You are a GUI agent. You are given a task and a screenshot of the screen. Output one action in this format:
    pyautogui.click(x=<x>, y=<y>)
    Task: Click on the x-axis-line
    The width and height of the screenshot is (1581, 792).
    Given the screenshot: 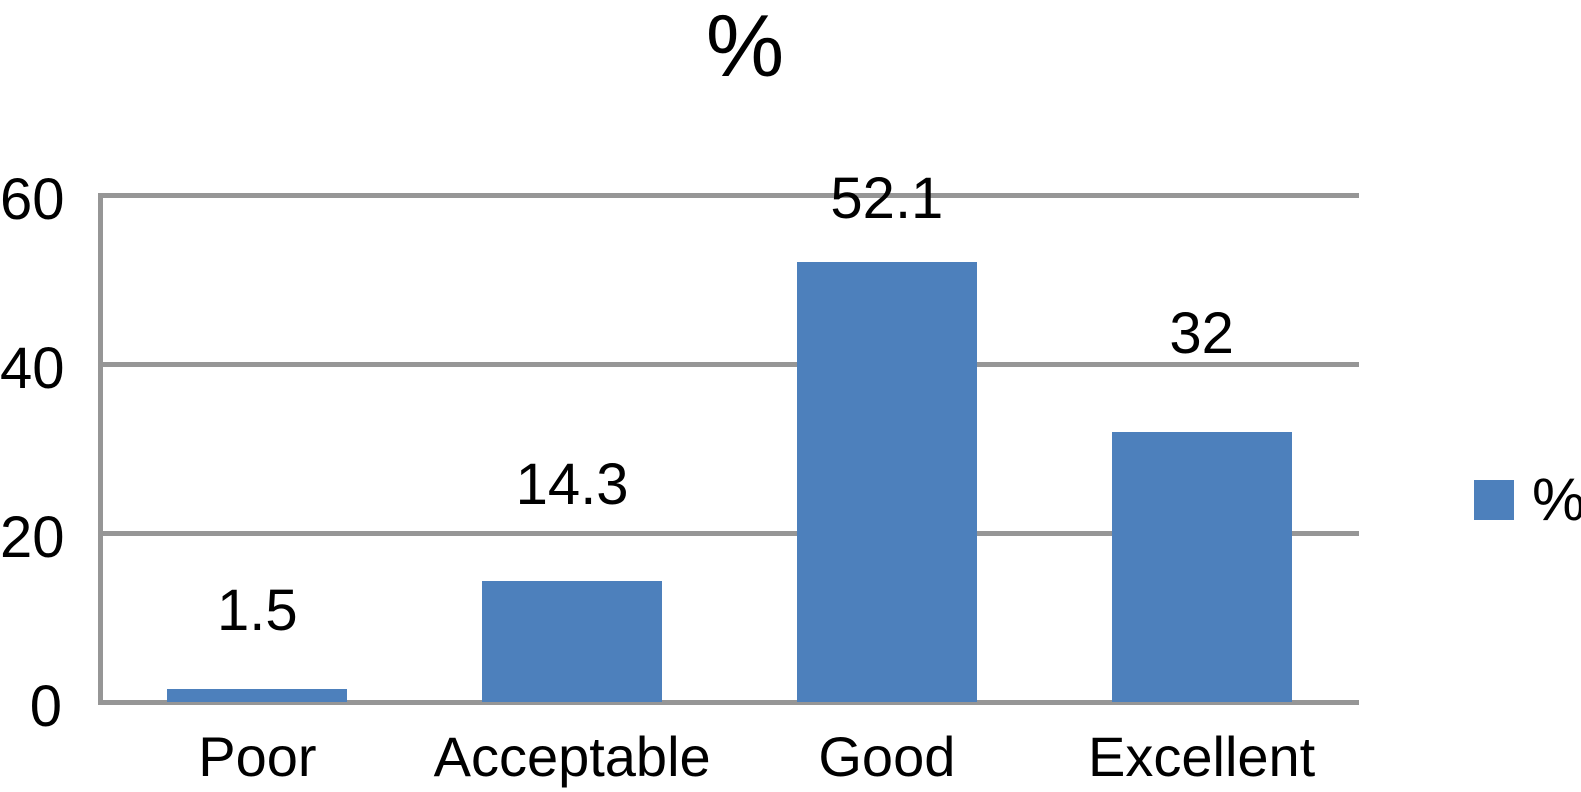 What is the action you would take?
    pyautogui.click(x=728, y=702)
    